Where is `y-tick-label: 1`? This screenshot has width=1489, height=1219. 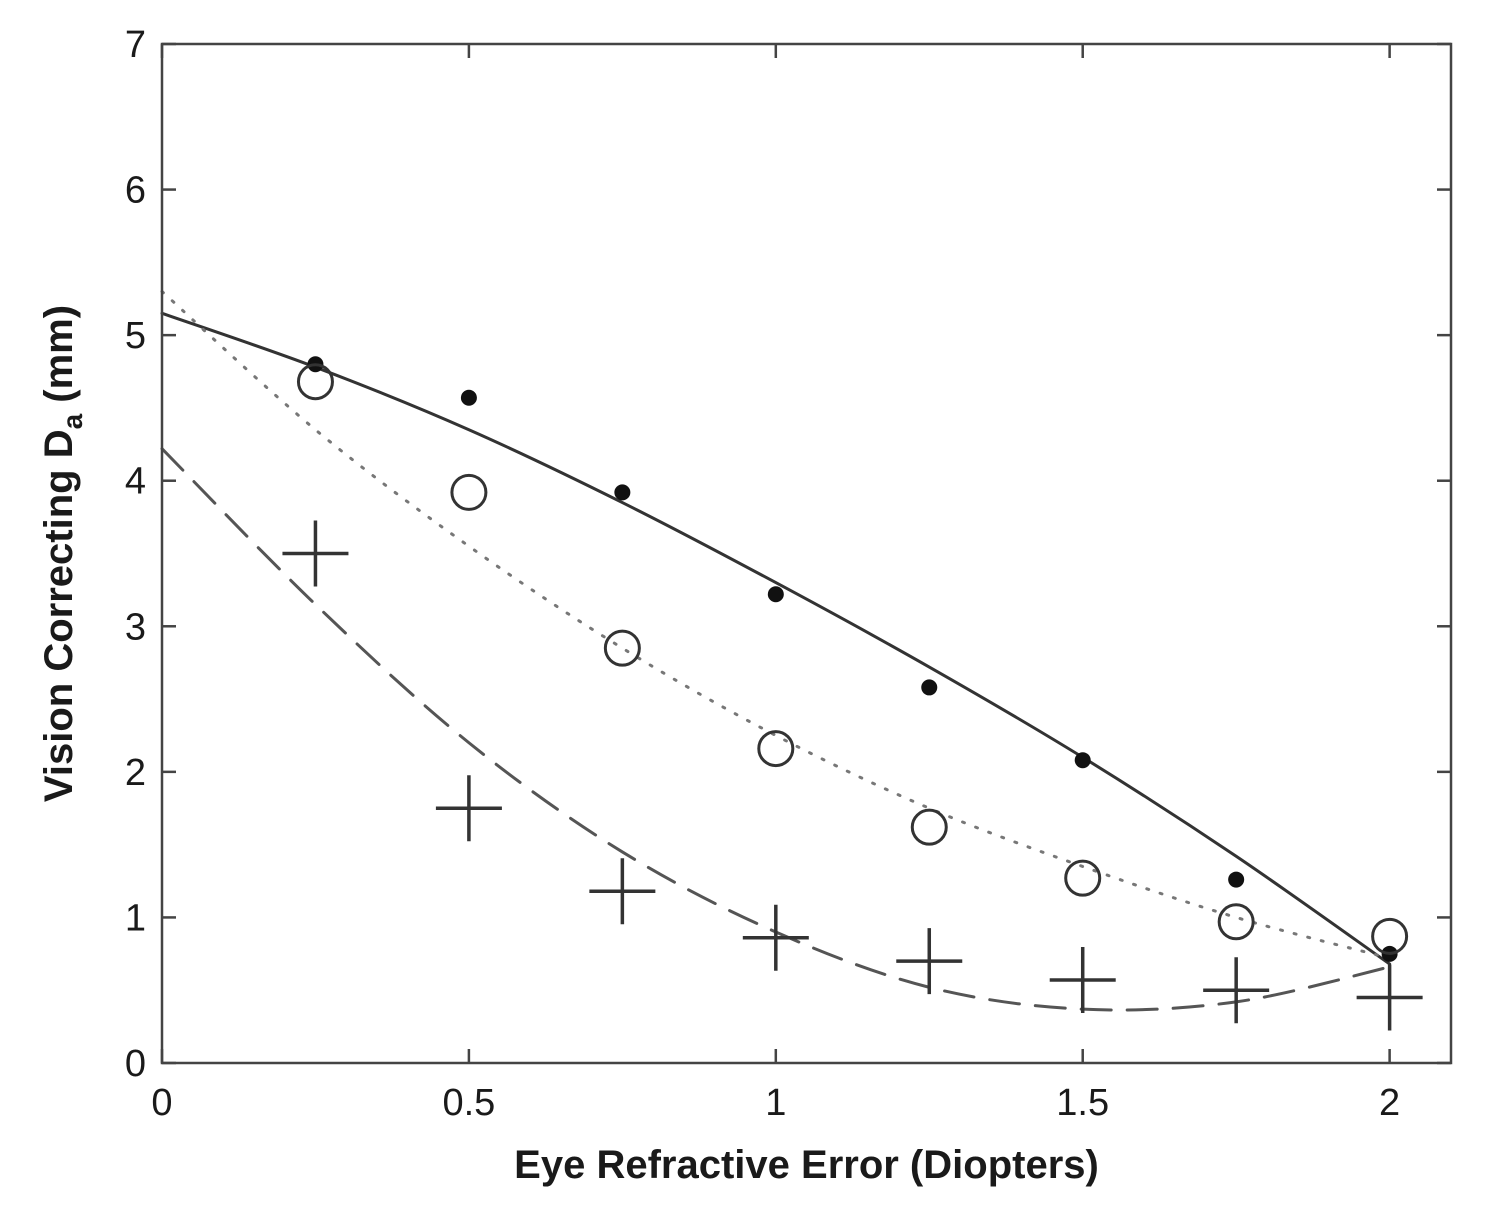
y-tick-label: 1 is located at coordinates (135, 918).